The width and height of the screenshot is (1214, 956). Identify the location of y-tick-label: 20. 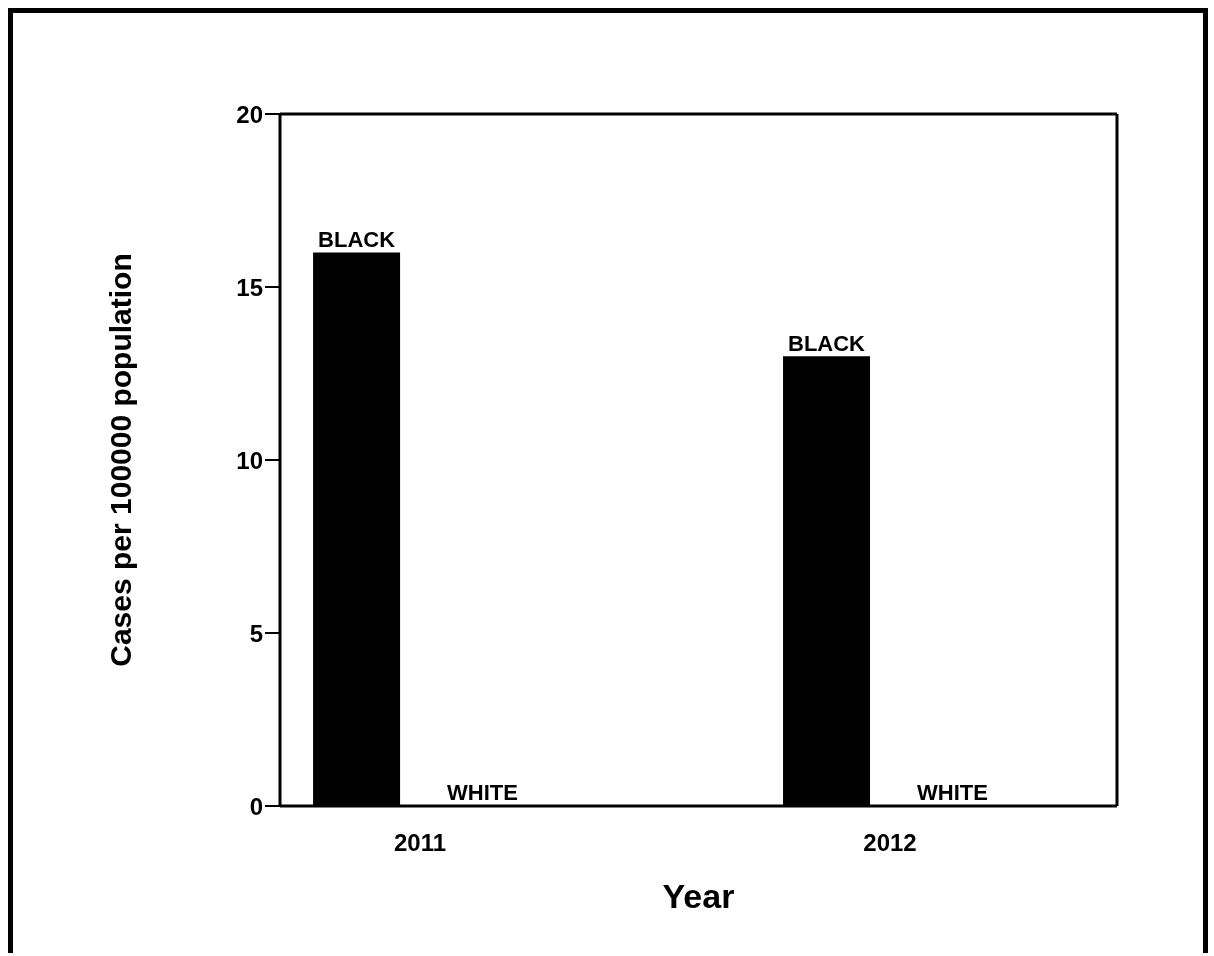
(249, 114).